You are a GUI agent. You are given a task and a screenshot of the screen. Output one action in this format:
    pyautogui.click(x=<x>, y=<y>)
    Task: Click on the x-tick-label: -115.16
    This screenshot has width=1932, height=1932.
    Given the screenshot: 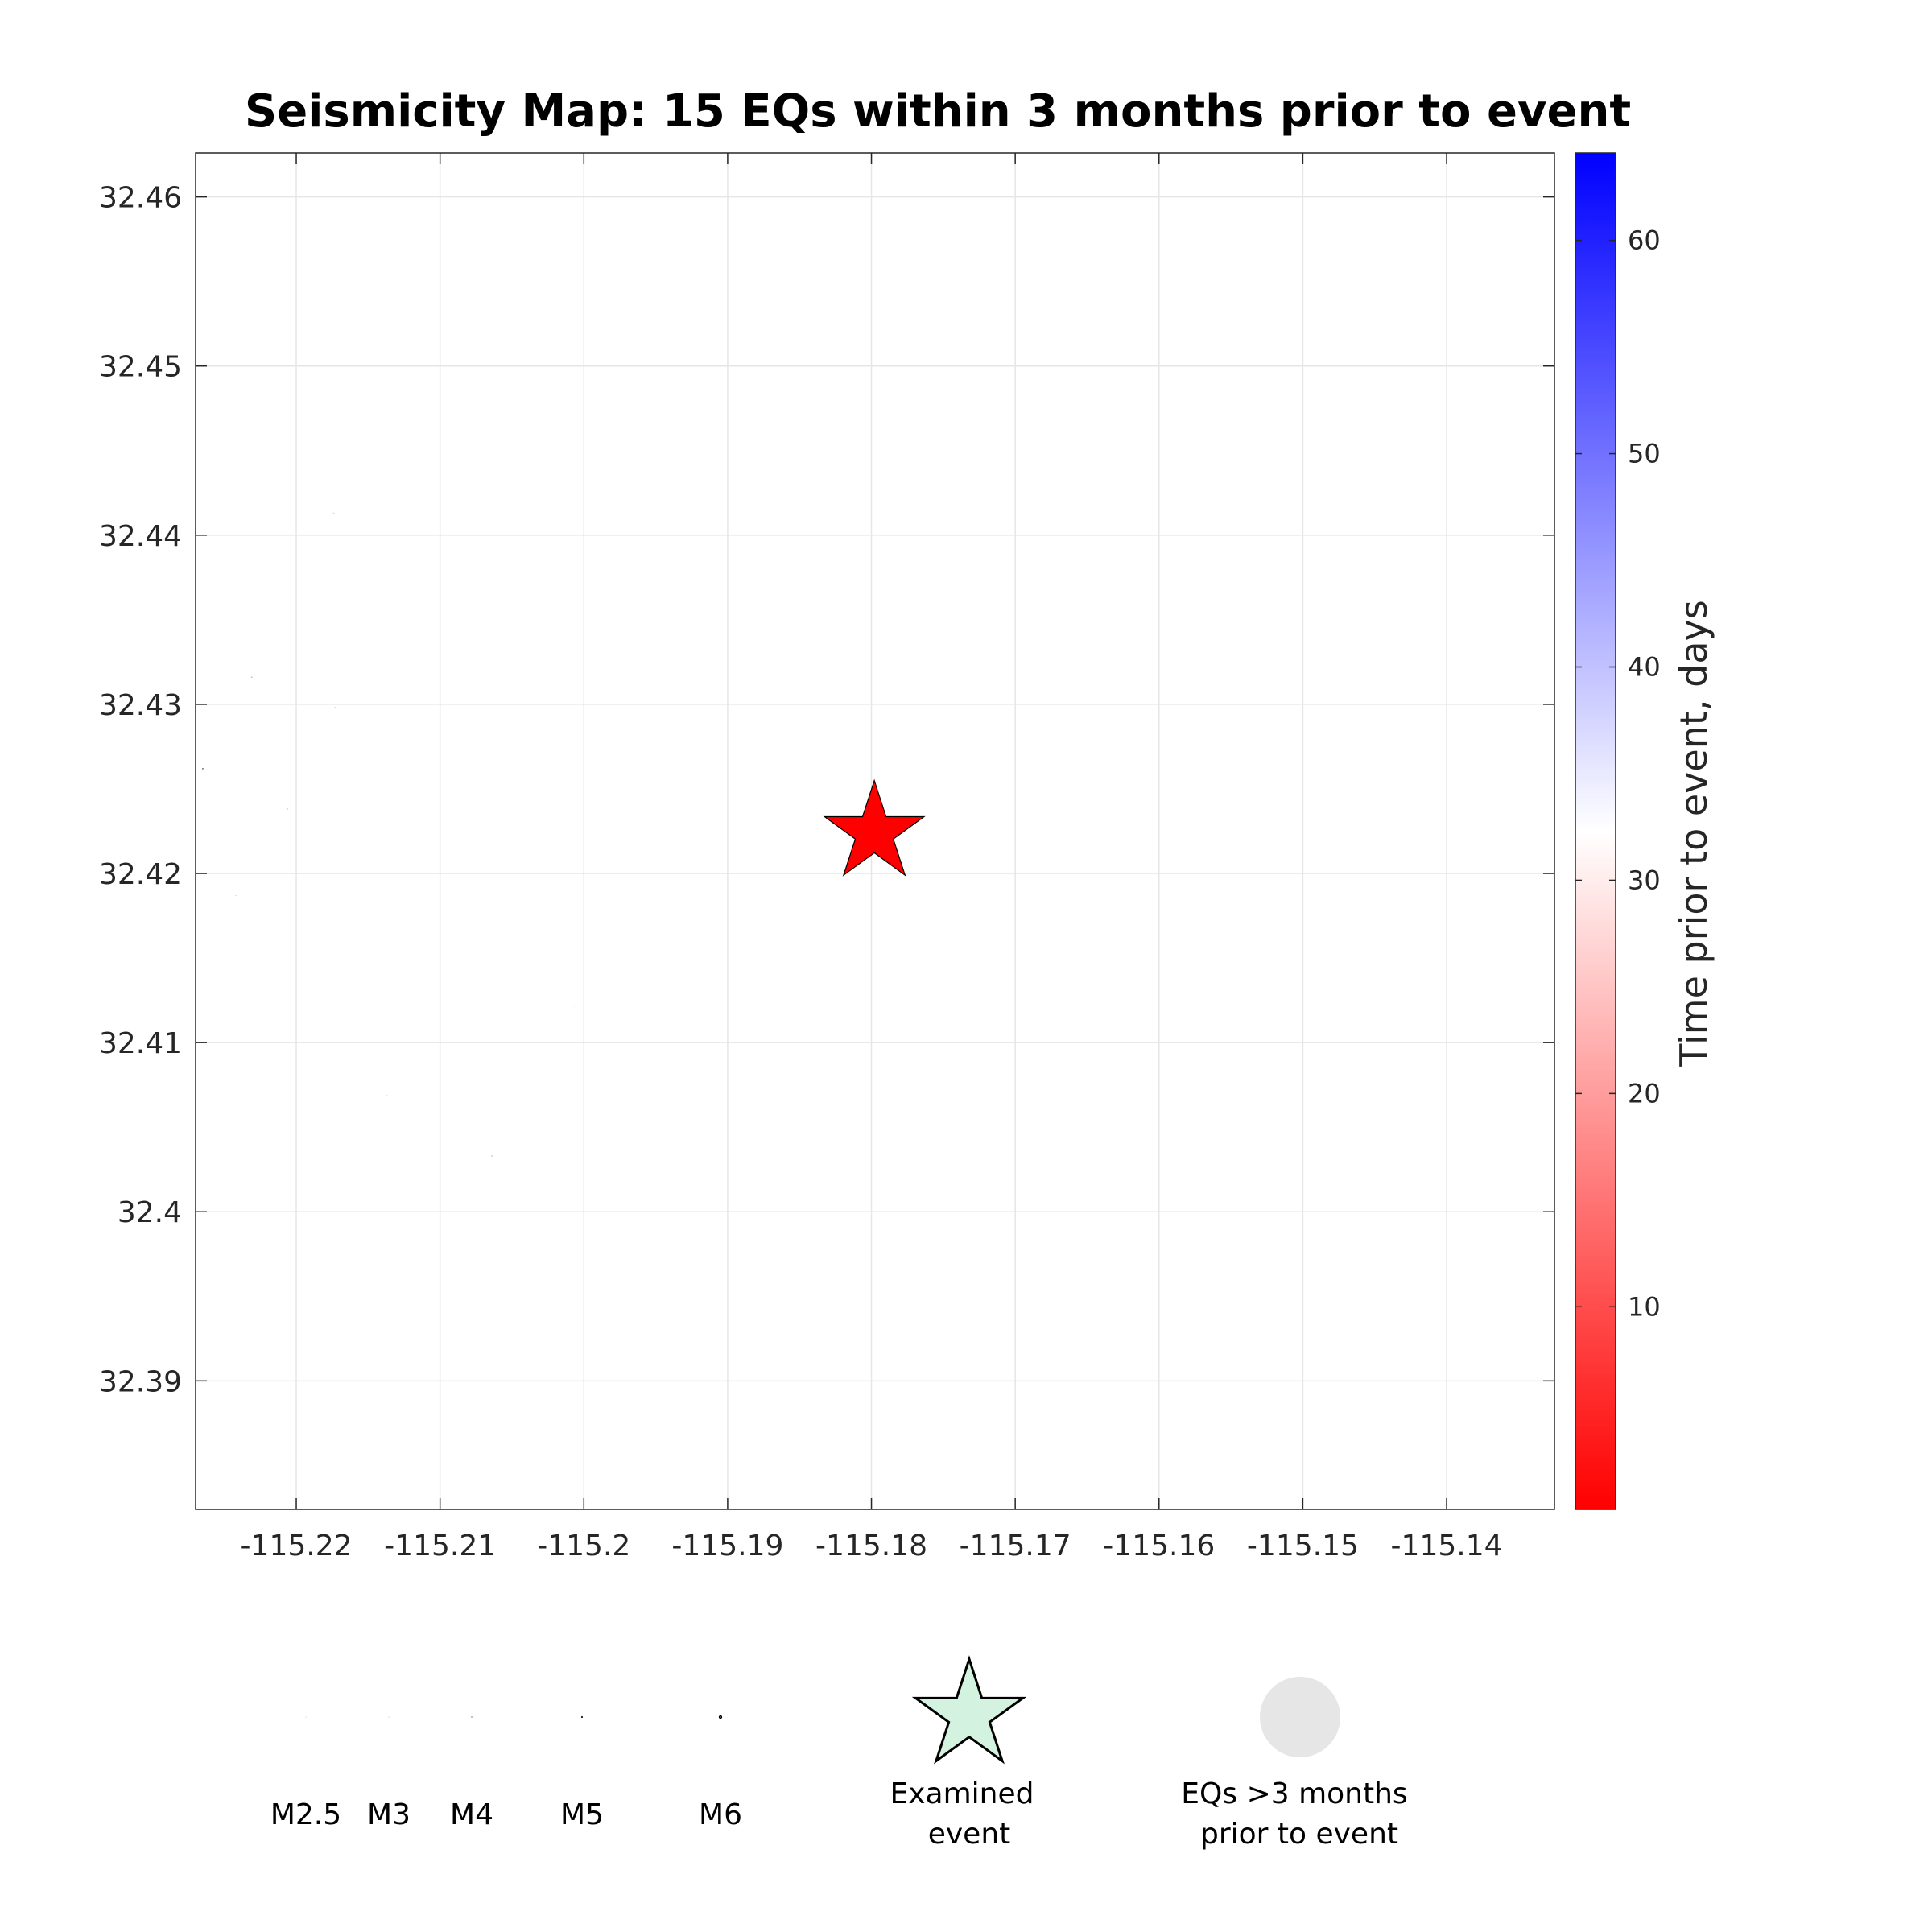 What is the action you would take?
    pyautogui.click(x=1159, y=1546)
    